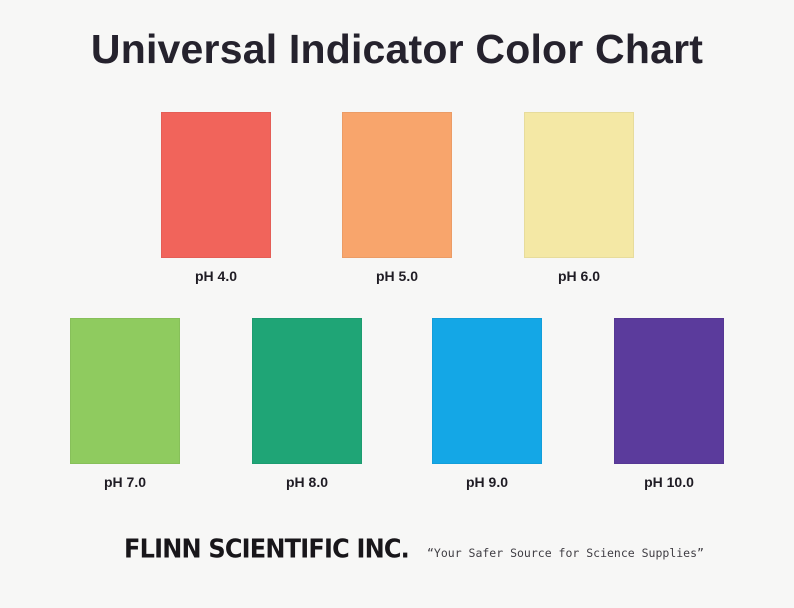 This screenshot has height=608, width=794. I want to click on brand-logo: FLINN SCIENTIFIC INC., so click(267, 549).